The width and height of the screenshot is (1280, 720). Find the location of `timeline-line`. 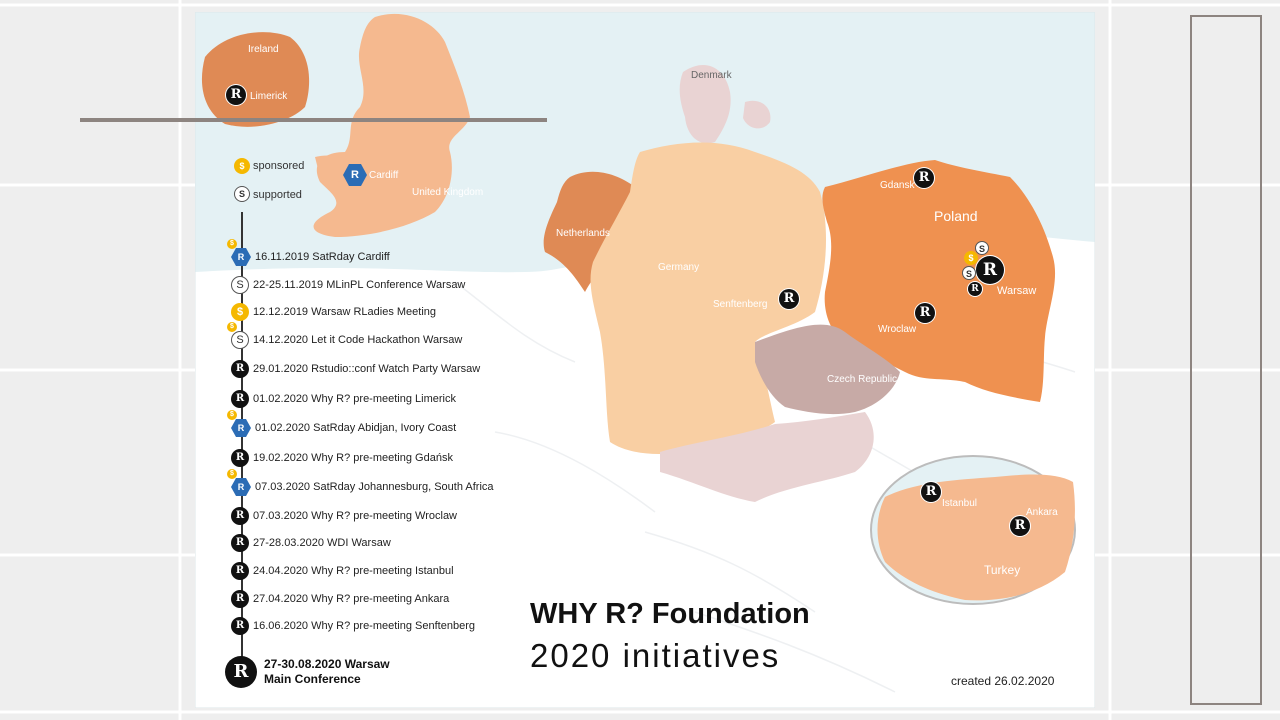

timeline-line is located at coordinates (242, 438).